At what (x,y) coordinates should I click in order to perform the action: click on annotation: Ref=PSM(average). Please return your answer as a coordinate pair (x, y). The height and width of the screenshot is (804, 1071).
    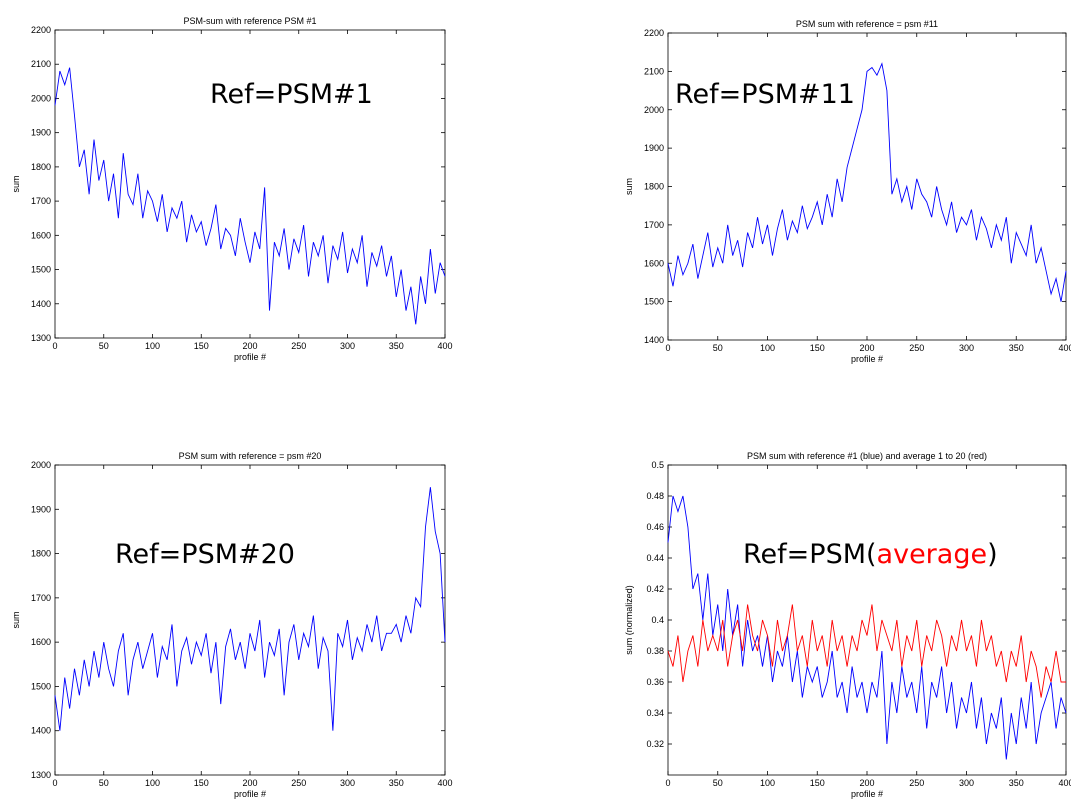
    Looking at the image, I should click on (870, 554).